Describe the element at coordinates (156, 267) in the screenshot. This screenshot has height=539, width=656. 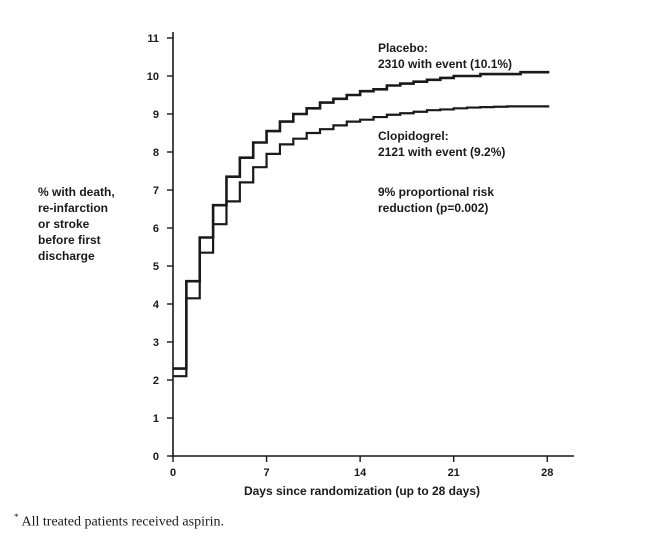
I see `y-tick-label: 5` at that location.